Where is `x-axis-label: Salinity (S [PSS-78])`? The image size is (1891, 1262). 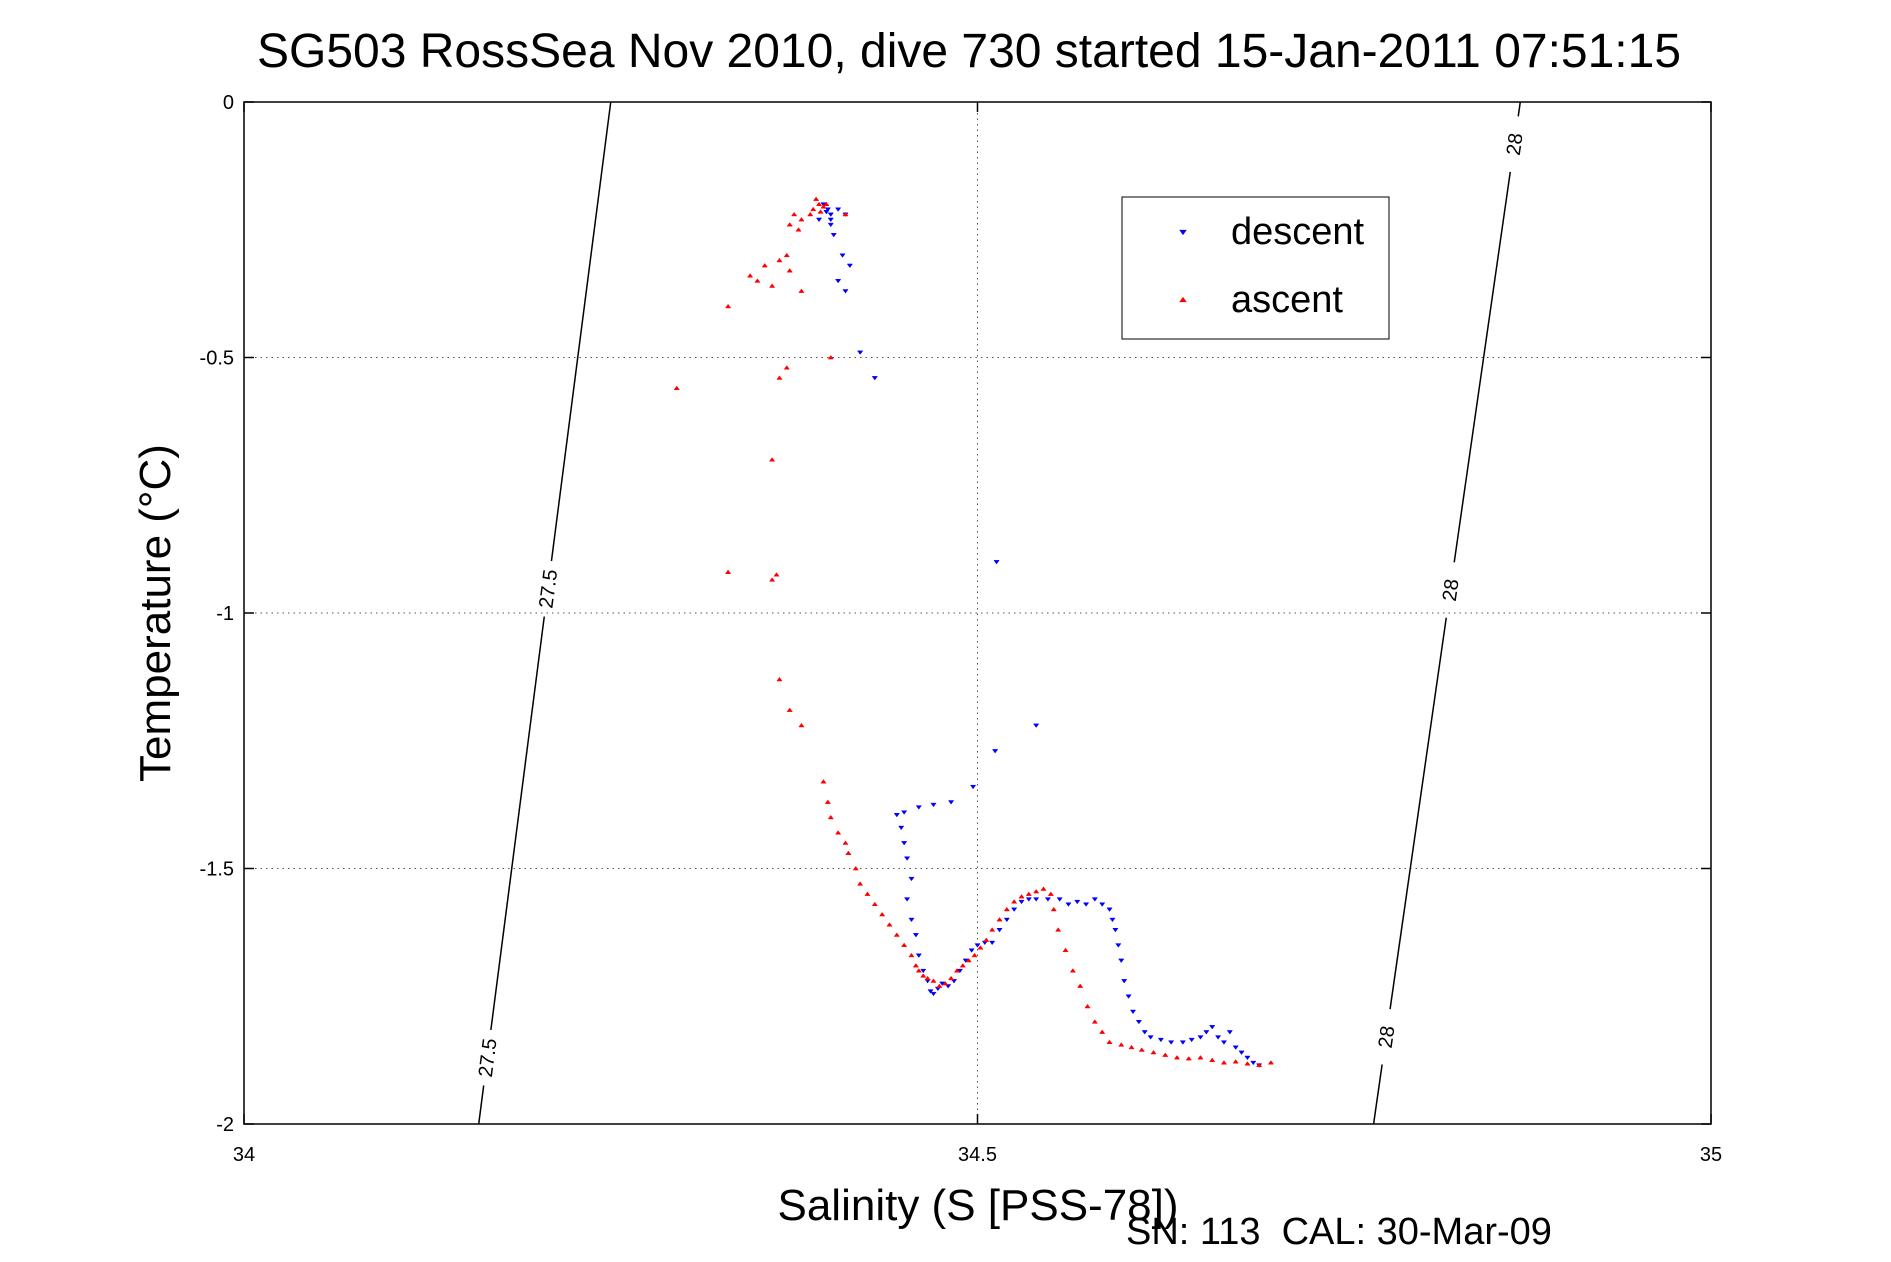 x-axis-label: Salinity (S [PSS-78]) is located at coordinates (977, 1205).